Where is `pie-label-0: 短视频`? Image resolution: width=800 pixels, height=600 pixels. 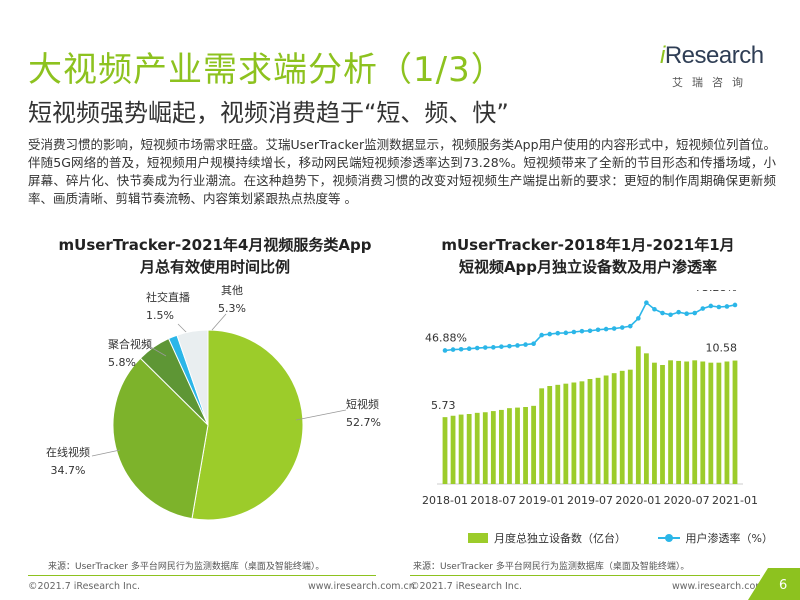
pie-label-0: 短视频 is located at coordinates (362, 404).